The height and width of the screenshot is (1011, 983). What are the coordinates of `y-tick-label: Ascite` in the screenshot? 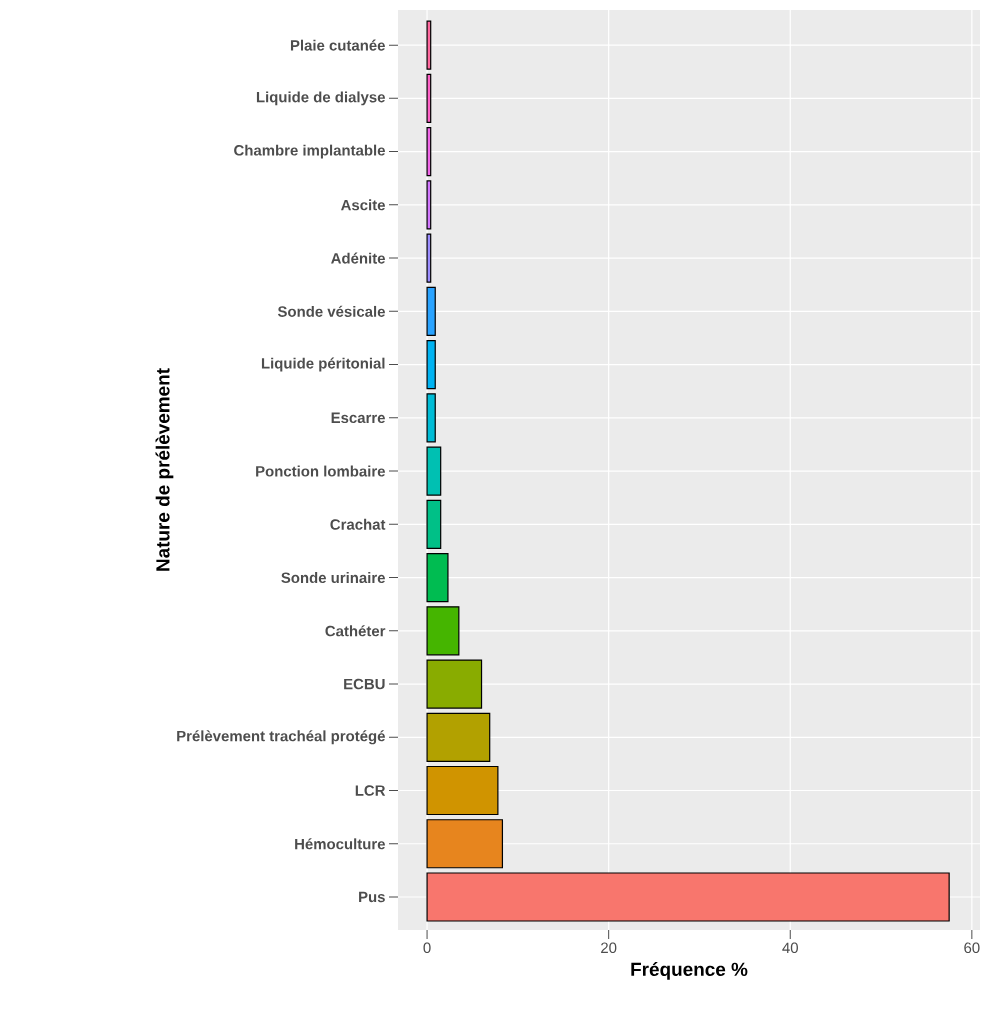 It's located at (362, 205).